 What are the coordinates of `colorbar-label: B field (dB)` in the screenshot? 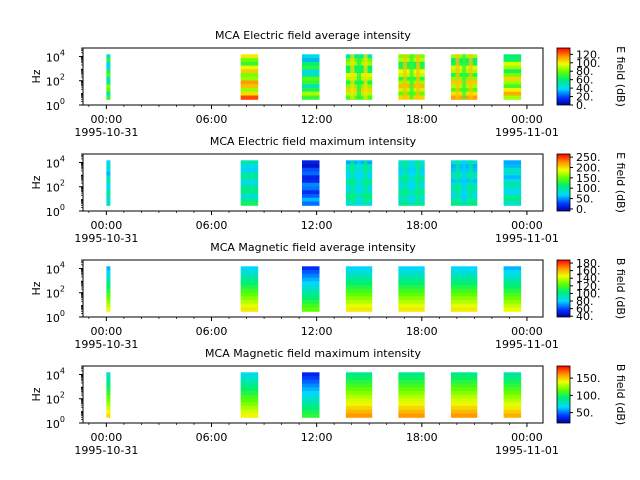 It's located at (620, 394).